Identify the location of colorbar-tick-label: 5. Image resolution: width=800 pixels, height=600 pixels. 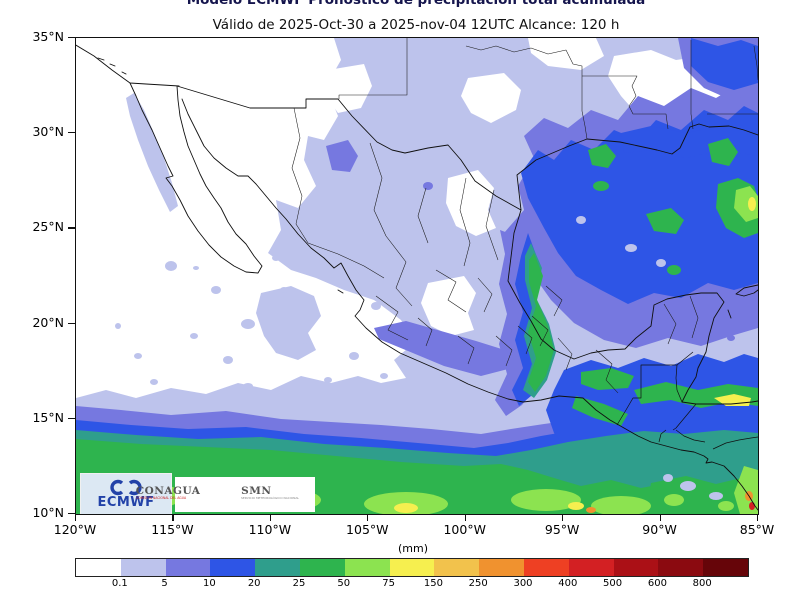
(164, 583).